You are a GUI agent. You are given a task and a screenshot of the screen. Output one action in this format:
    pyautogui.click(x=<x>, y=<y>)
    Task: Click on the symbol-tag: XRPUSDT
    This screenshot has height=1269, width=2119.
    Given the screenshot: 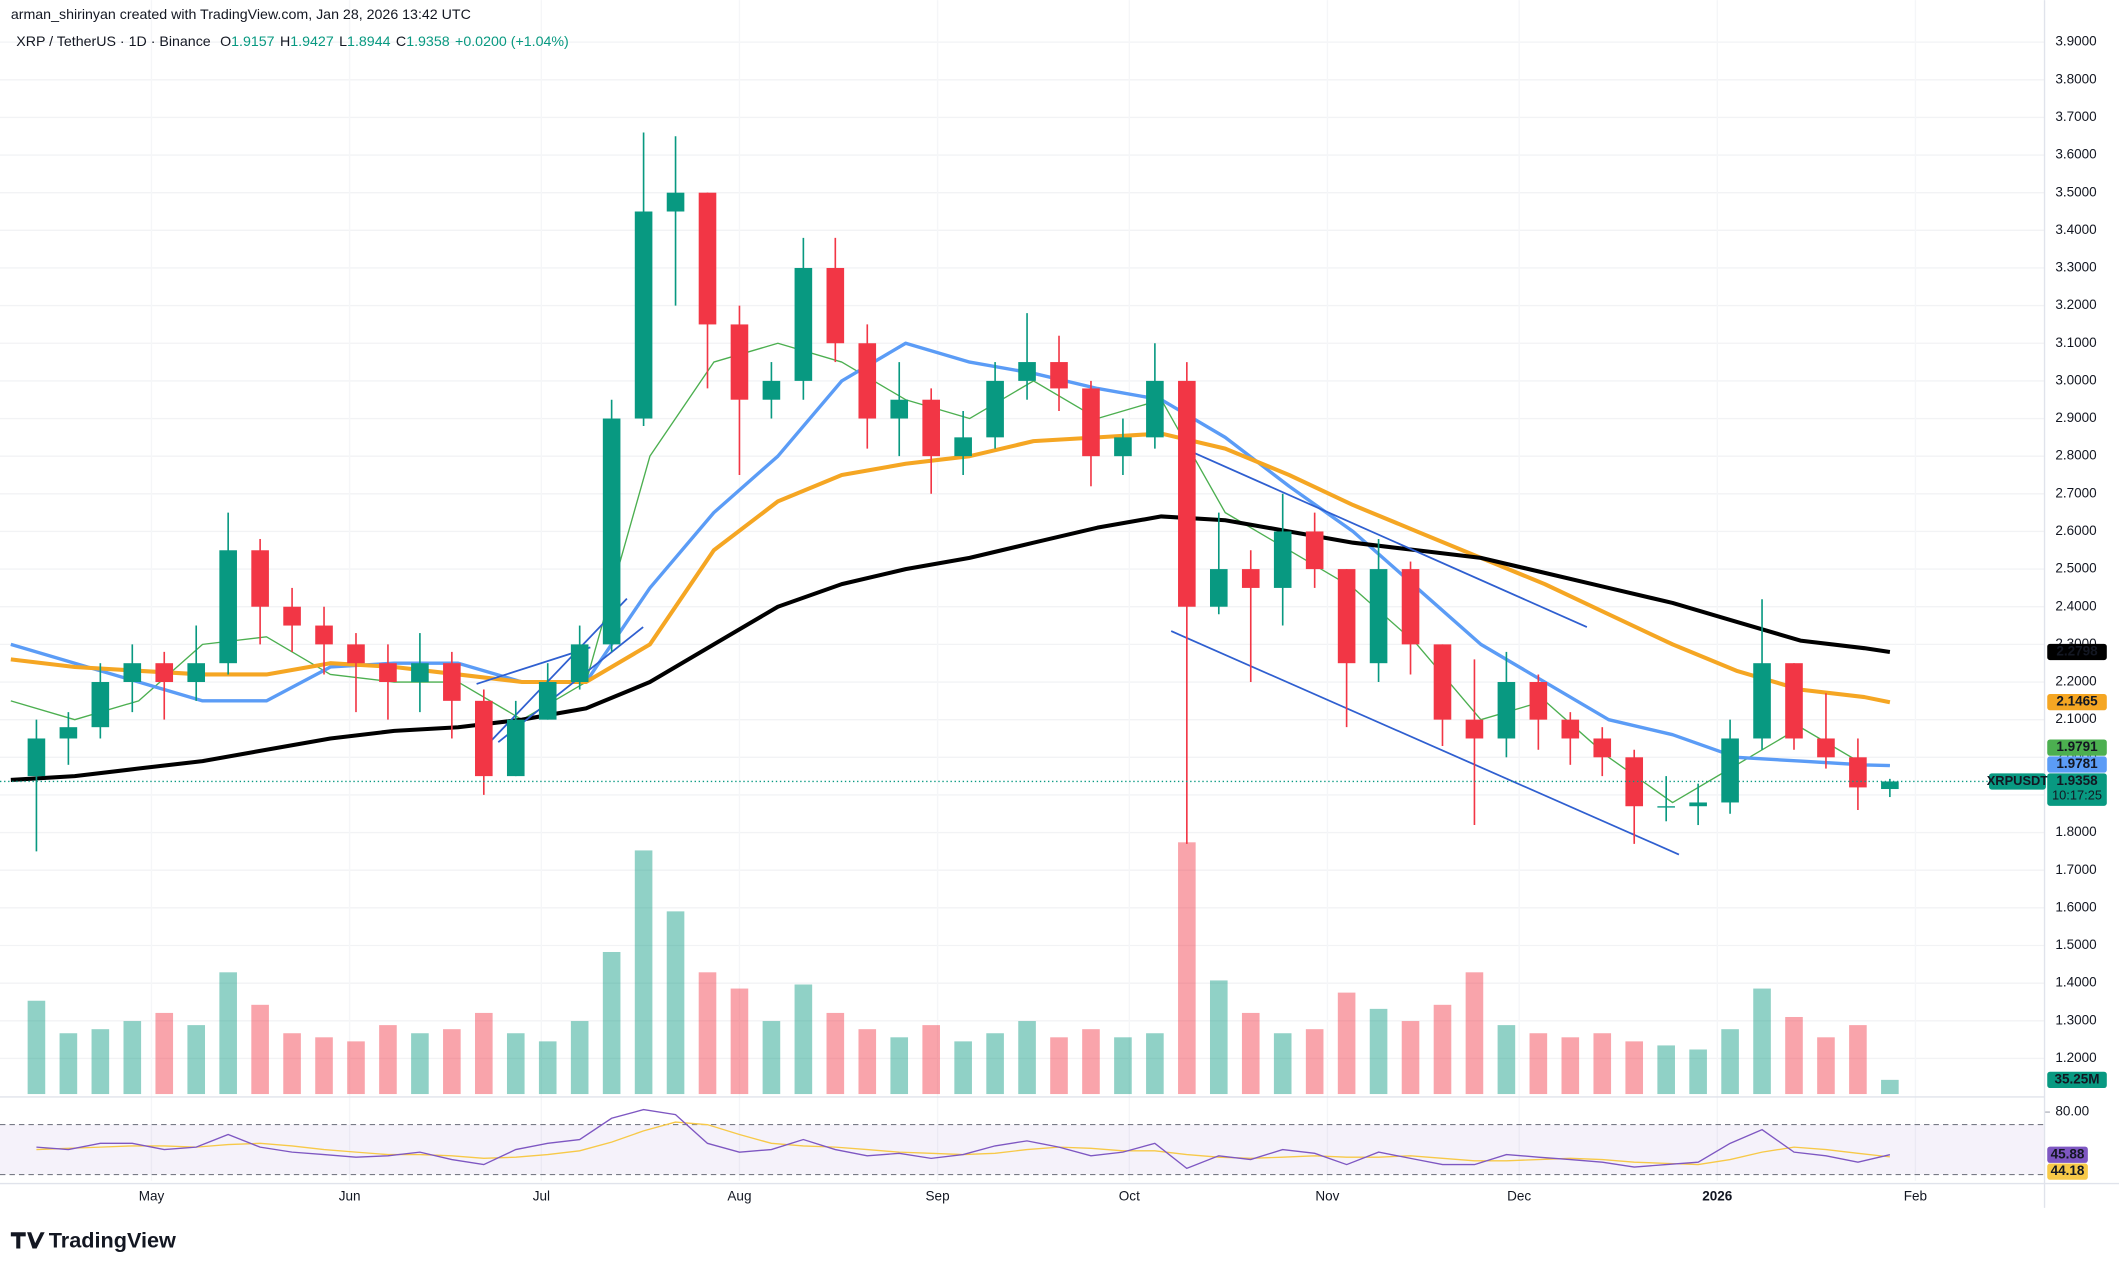 What is the action you would take?
    pyautogui.click(x=2018, y=780)
    